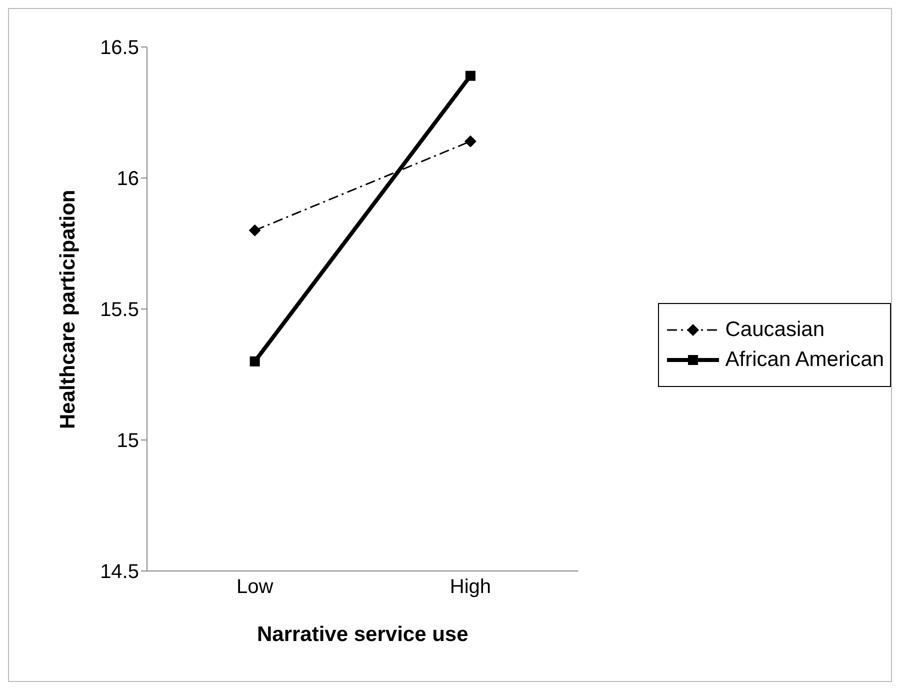 The width and height of the screenshot is (900, 690). Describe the element at coordinates (119, 48) in the screenshot. I see `y-tick-label: 16.5` at that location.